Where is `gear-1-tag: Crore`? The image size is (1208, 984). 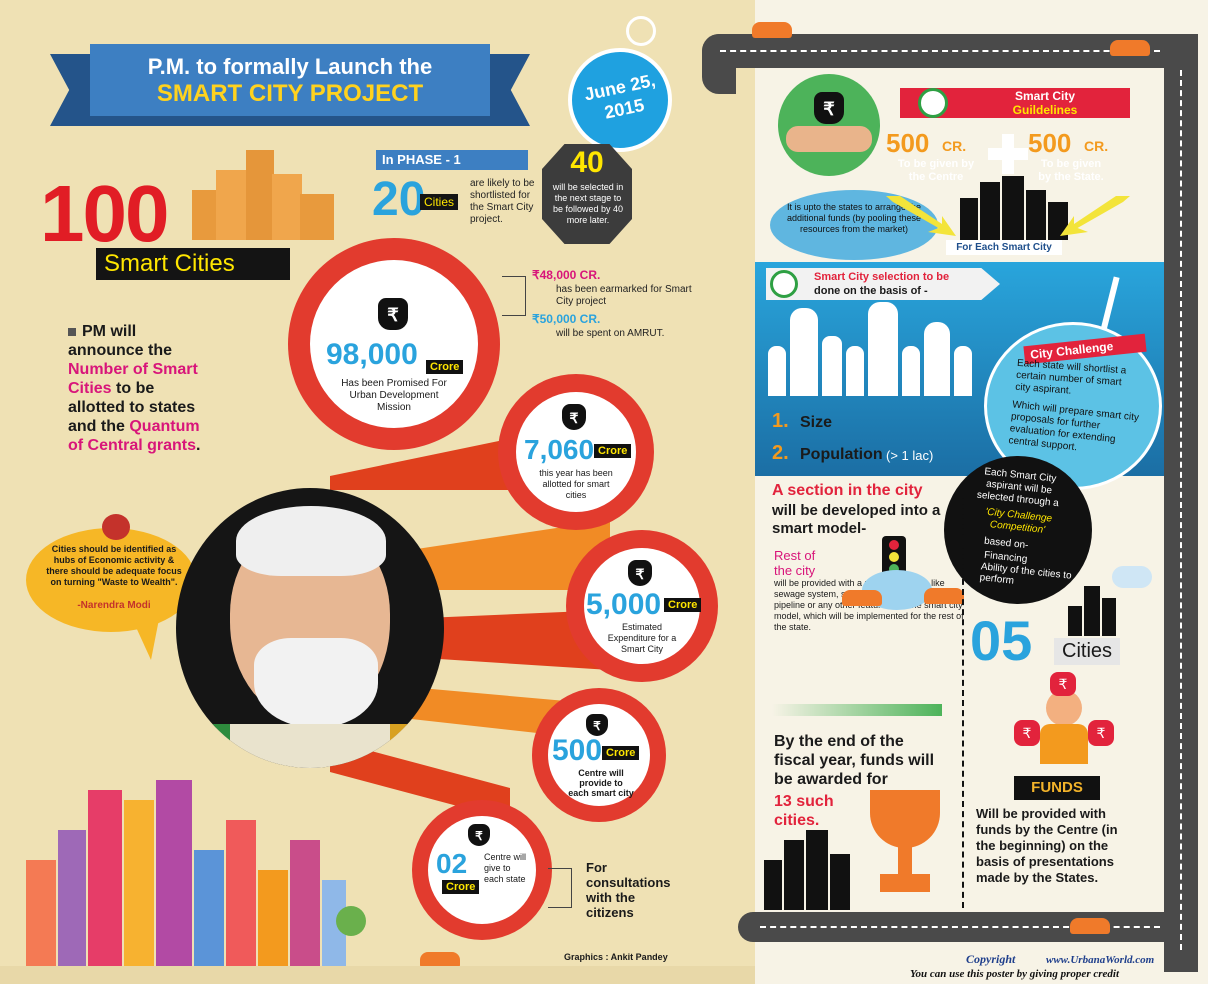 gear-1-tag: Crore is located at coordinates (445, 367).